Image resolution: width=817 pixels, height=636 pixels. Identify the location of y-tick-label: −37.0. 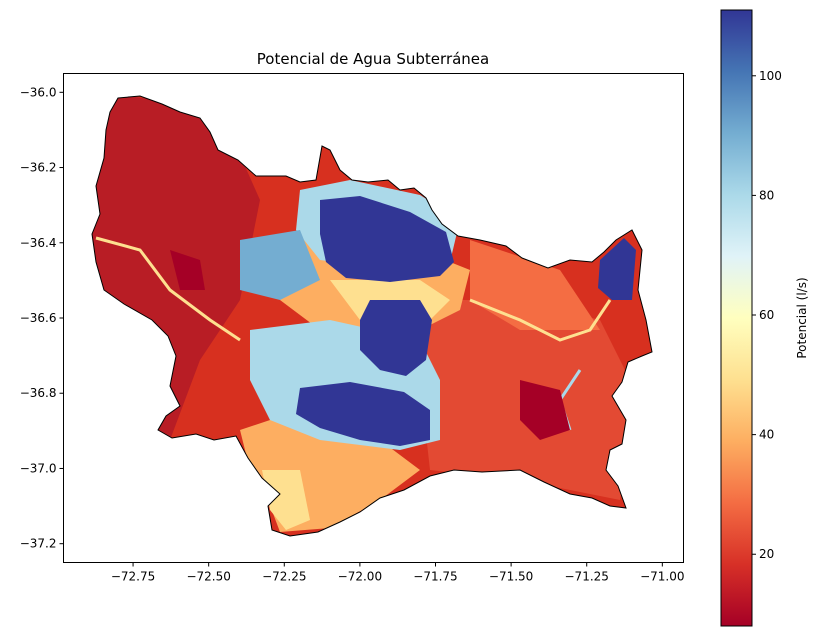
(38, 468).